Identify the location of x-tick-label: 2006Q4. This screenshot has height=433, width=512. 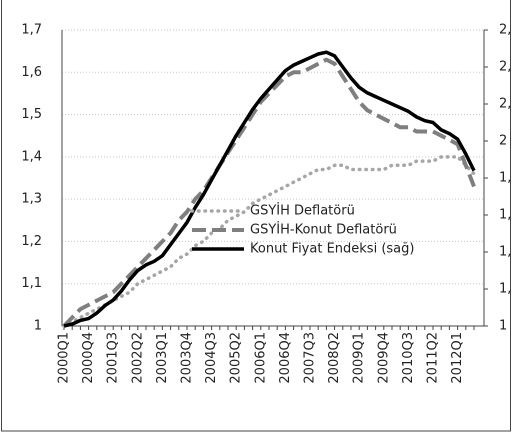
(285, 358).